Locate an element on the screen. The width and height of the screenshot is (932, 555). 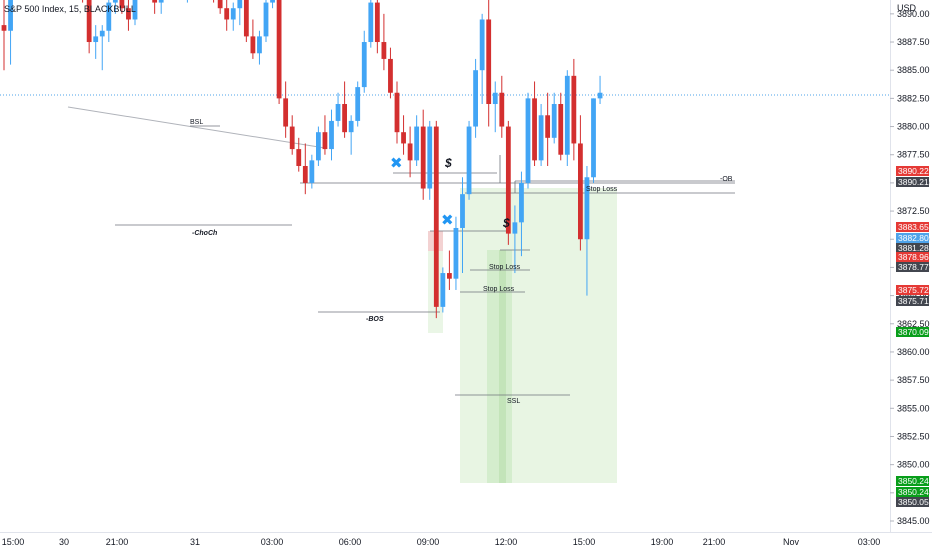
y-tick-label: 3882.50 is located at coordinates (913, 98).